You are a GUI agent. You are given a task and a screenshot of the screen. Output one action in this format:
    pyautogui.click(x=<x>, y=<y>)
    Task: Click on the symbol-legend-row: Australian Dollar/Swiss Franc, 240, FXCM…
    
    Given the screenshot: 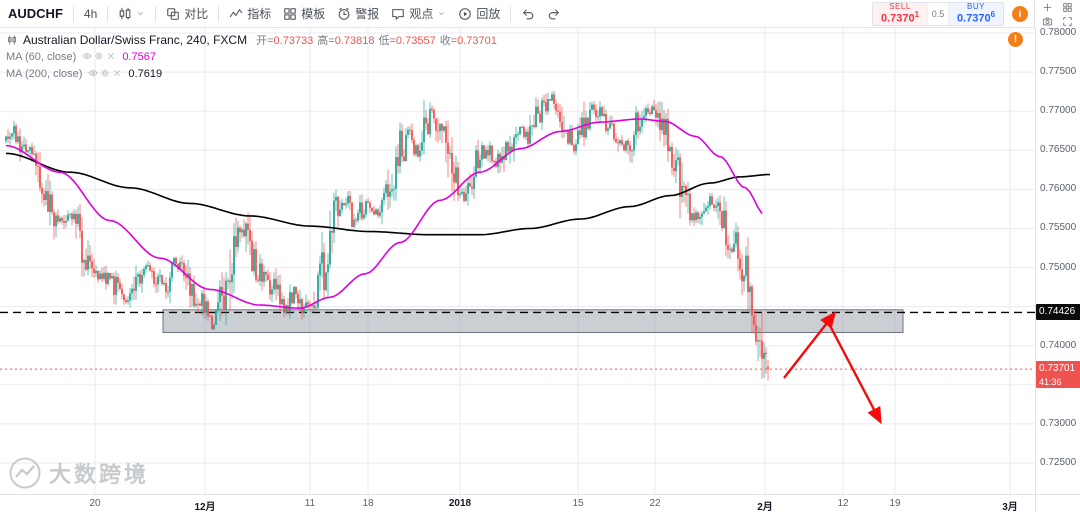 What is the action you would take?
    pyautogui.click(x=251, y=39)
    